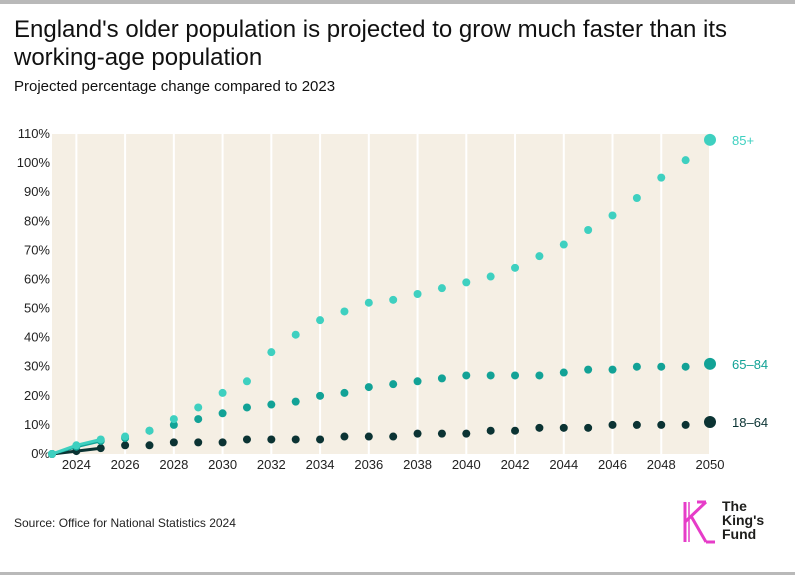 Image resolution: width=795 pixels, height=575 pixels. I want to click on x-tick-label: 2040, so click(466, 464).